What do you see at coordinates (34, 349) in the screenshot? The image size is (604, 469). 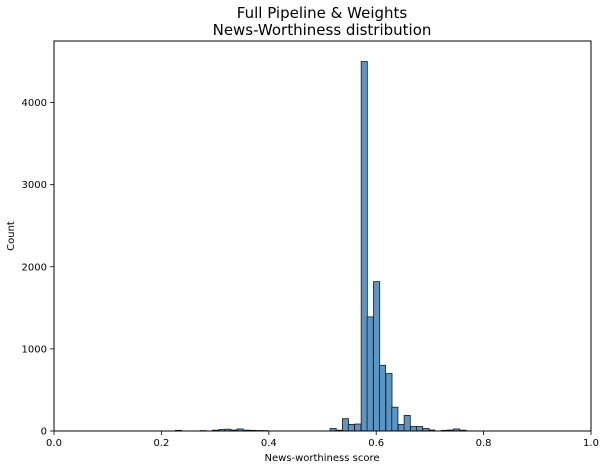 I see `y-tick-label: 1000` at bounding box center [34, 349].